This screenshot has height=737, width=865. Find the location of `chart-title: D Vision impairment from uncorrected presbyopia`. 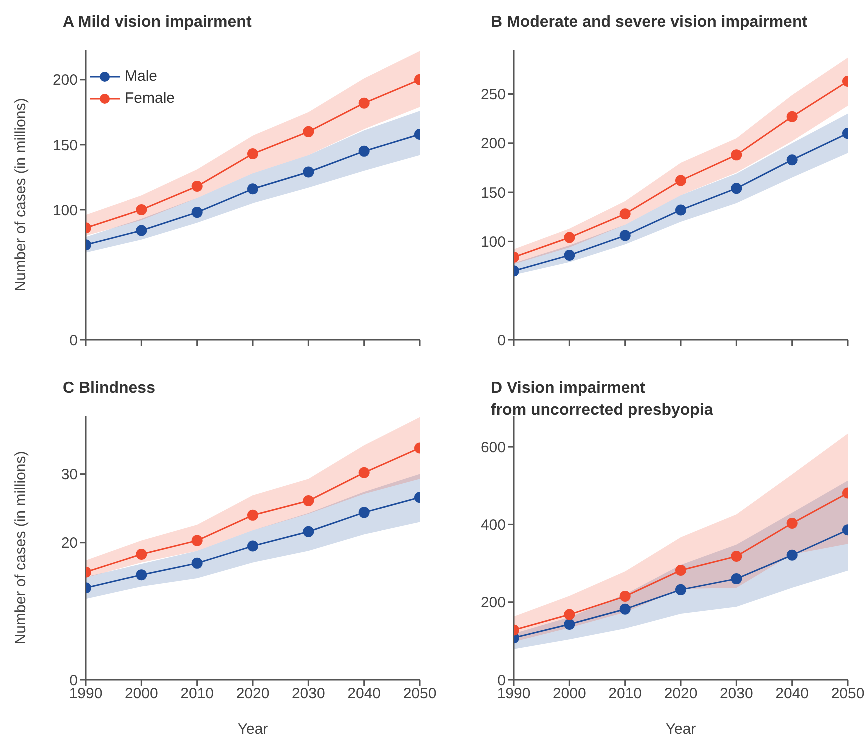

chart-title: D Vision impairment from uncorrected presbyopia is located at coordinates (602, 400).